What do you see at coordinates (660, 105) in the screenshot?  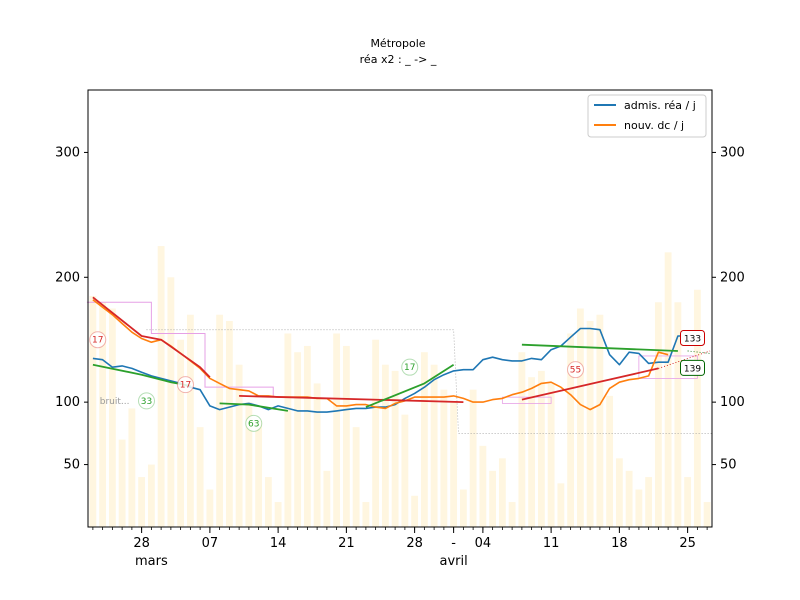 I see `legend-label-admis: admis. réa / j` at bounding box center [660, 105].